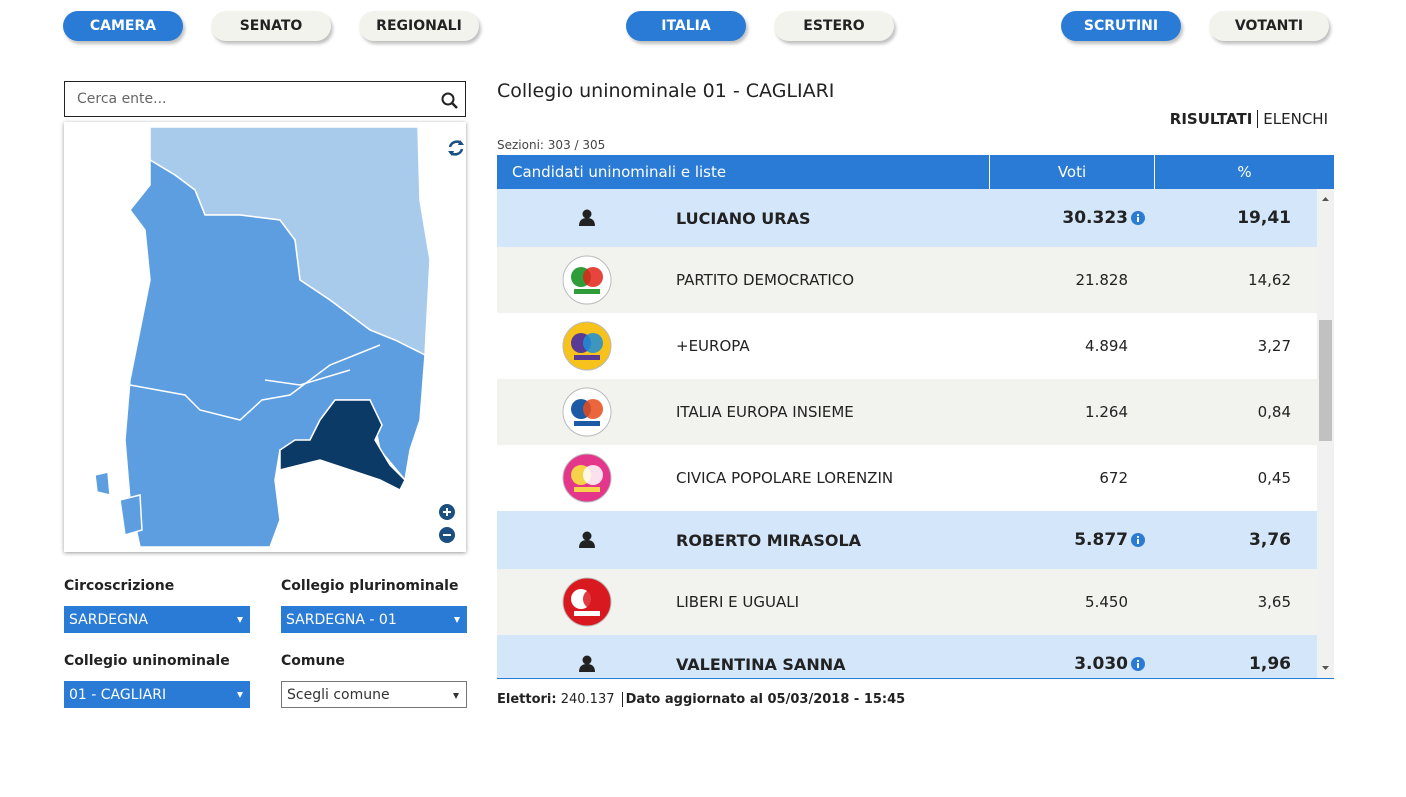  Describe the element at coordinates (1274, 478) in the screenshot. I see `list-pct: 0,45` at that location.